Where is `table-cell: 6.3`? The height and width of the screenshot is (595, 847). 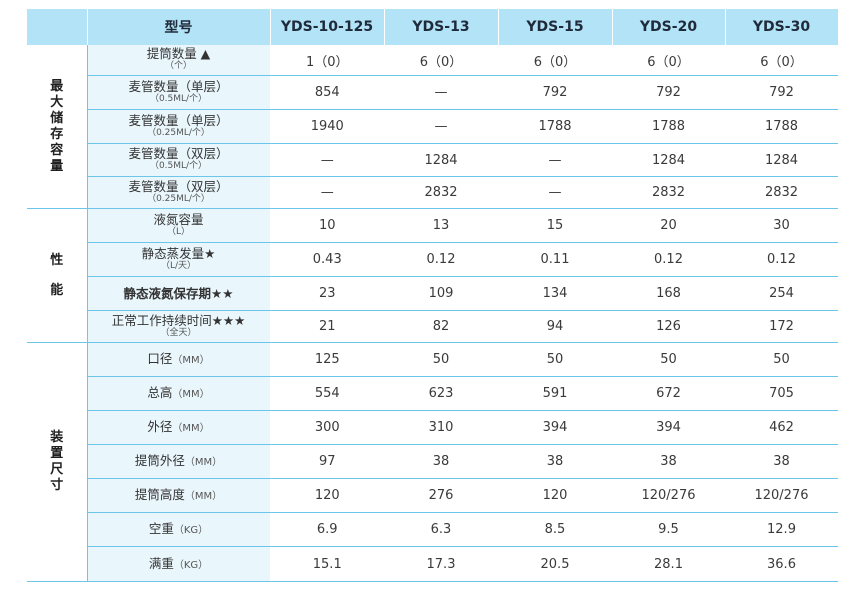
table-cell: 6.3 is located at coordinates (441, 529).